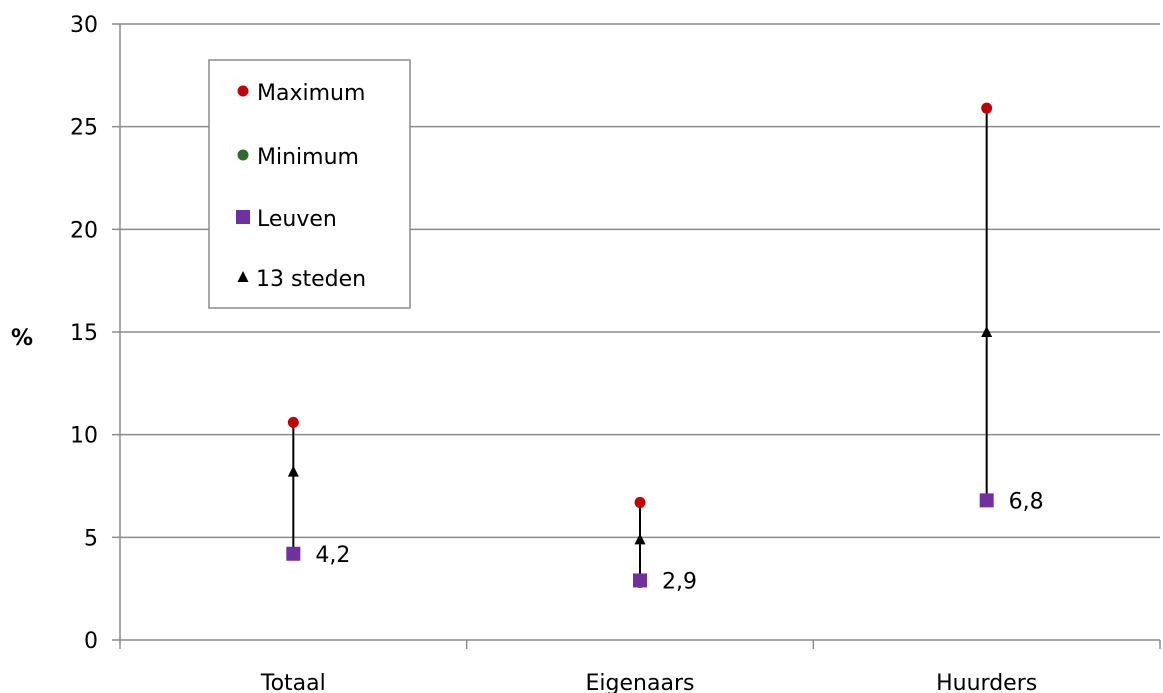  I want to click on legend-label: Leuven, so click(297, 219).